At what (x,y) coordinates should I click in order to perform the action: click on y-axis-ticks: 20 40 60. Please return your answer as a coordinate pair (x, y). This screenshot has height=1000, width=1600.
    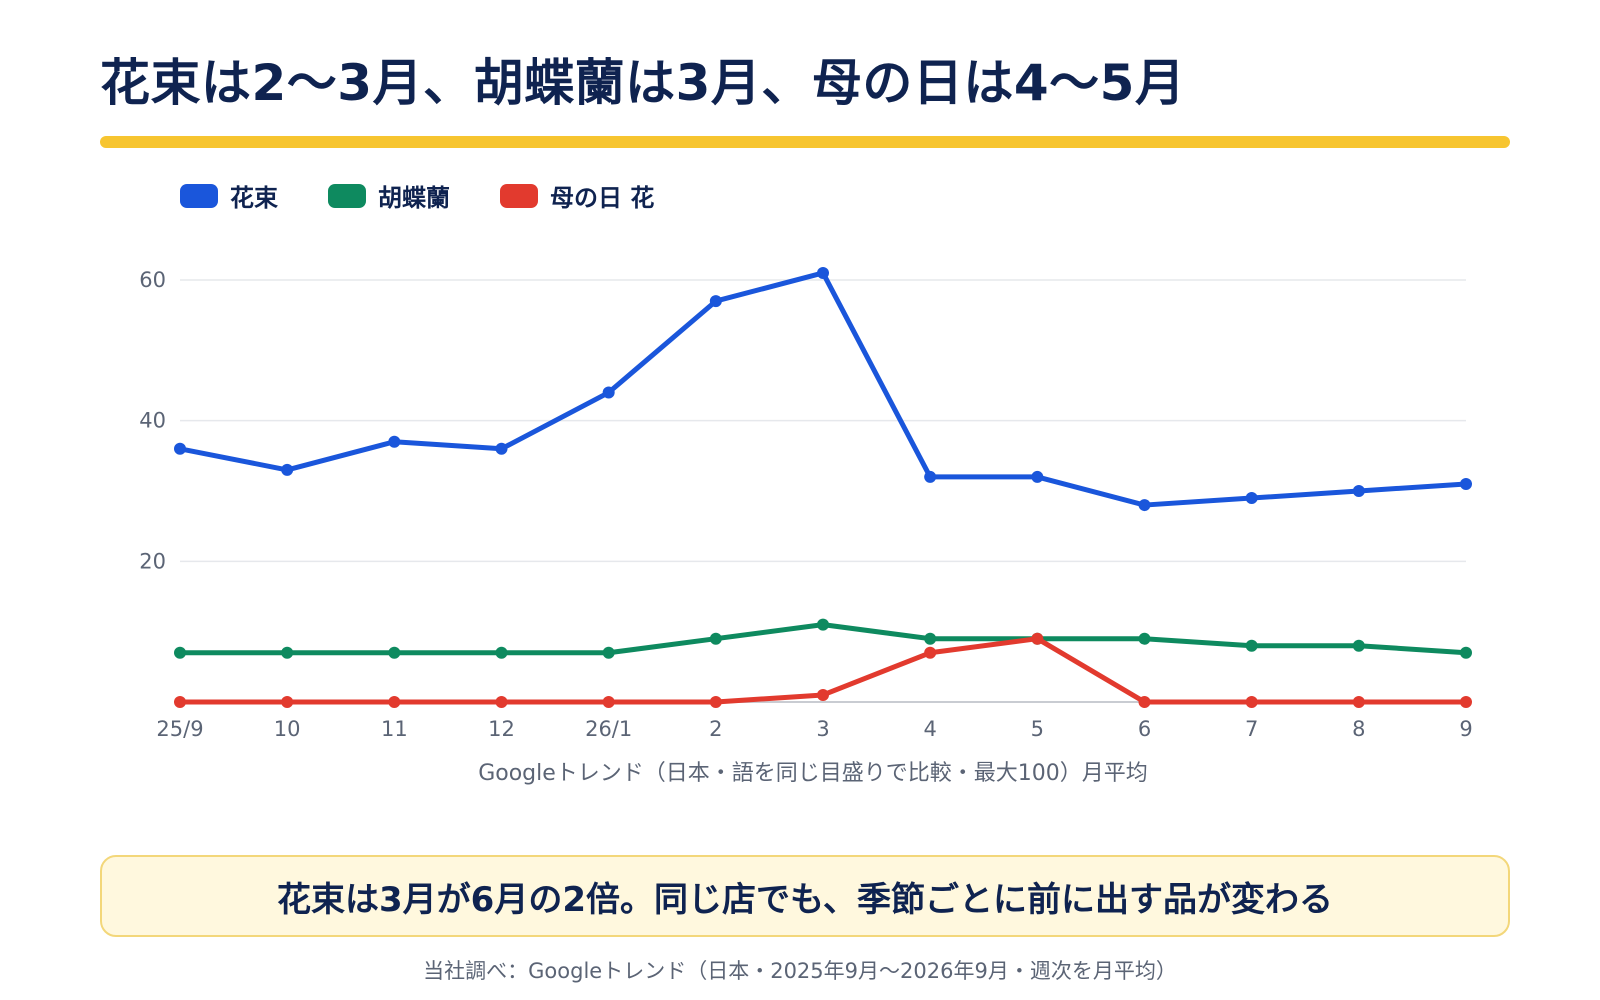
    Looking at the image, I should click on (152, 420).